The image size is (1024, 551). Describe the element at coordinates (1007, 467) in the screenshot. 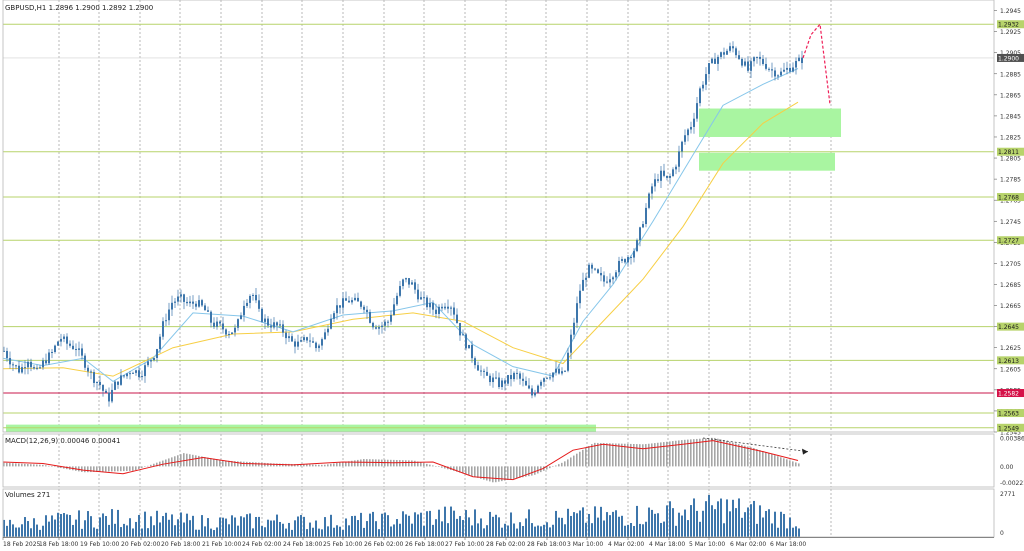

I see `macd-tick-label: 0.00` at that location.